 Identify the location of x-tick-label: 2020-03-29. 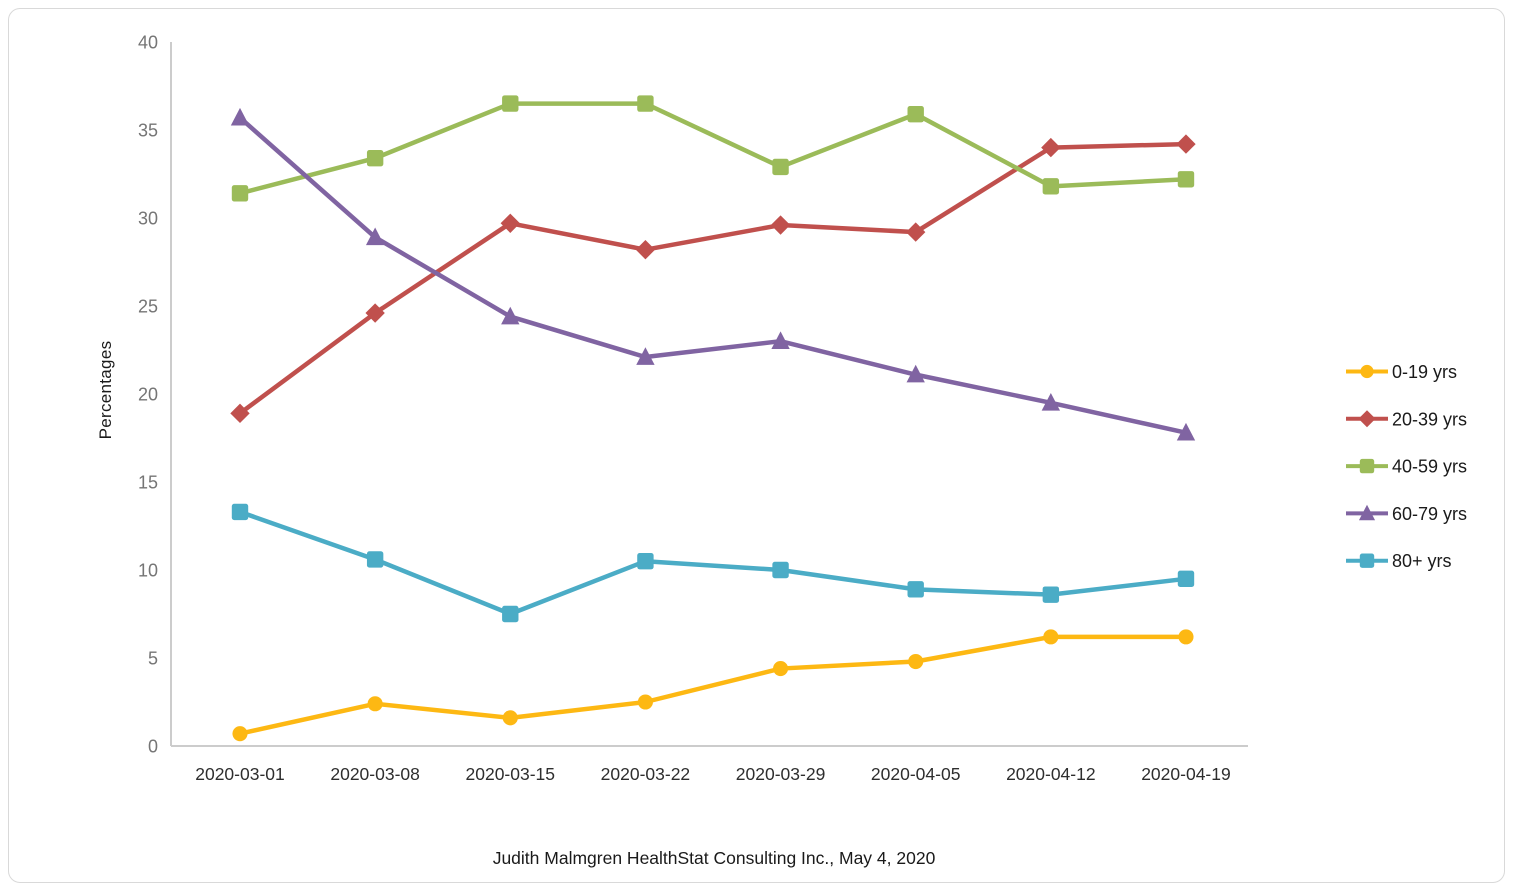
(781, 774).